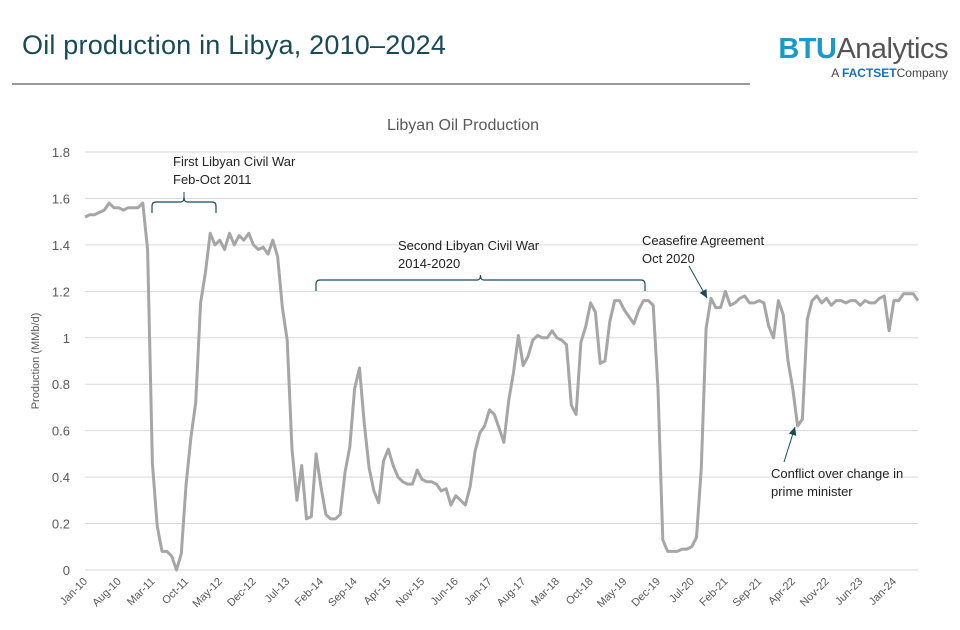 Image resolution: width=960 pixels, height=630 pixels. I want to click on y-tick-labels: 0 0.2 0.4 0.6 0.8 1 1.2 1.4 1.6 1.8, so click(61, 361).